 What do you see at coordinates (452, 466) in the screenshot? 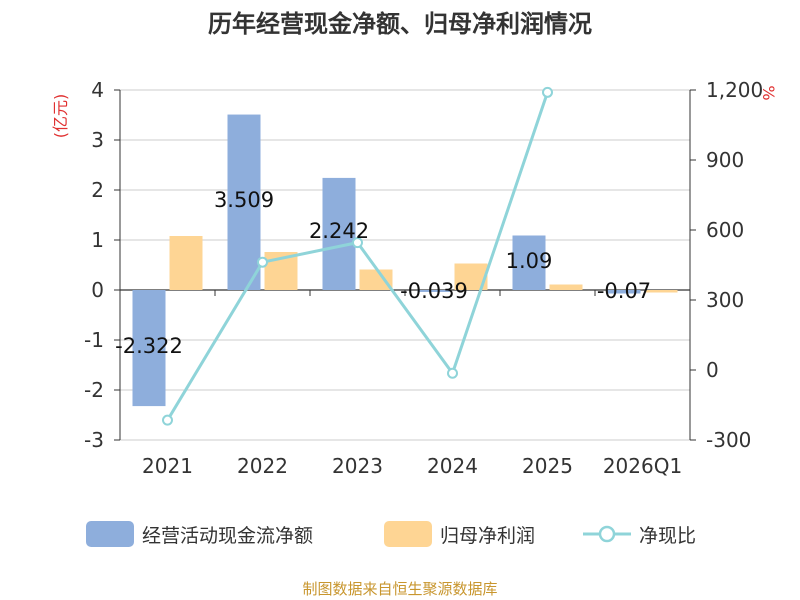
I see `x-tick-label: 2024` at bounding box center [452, 466].